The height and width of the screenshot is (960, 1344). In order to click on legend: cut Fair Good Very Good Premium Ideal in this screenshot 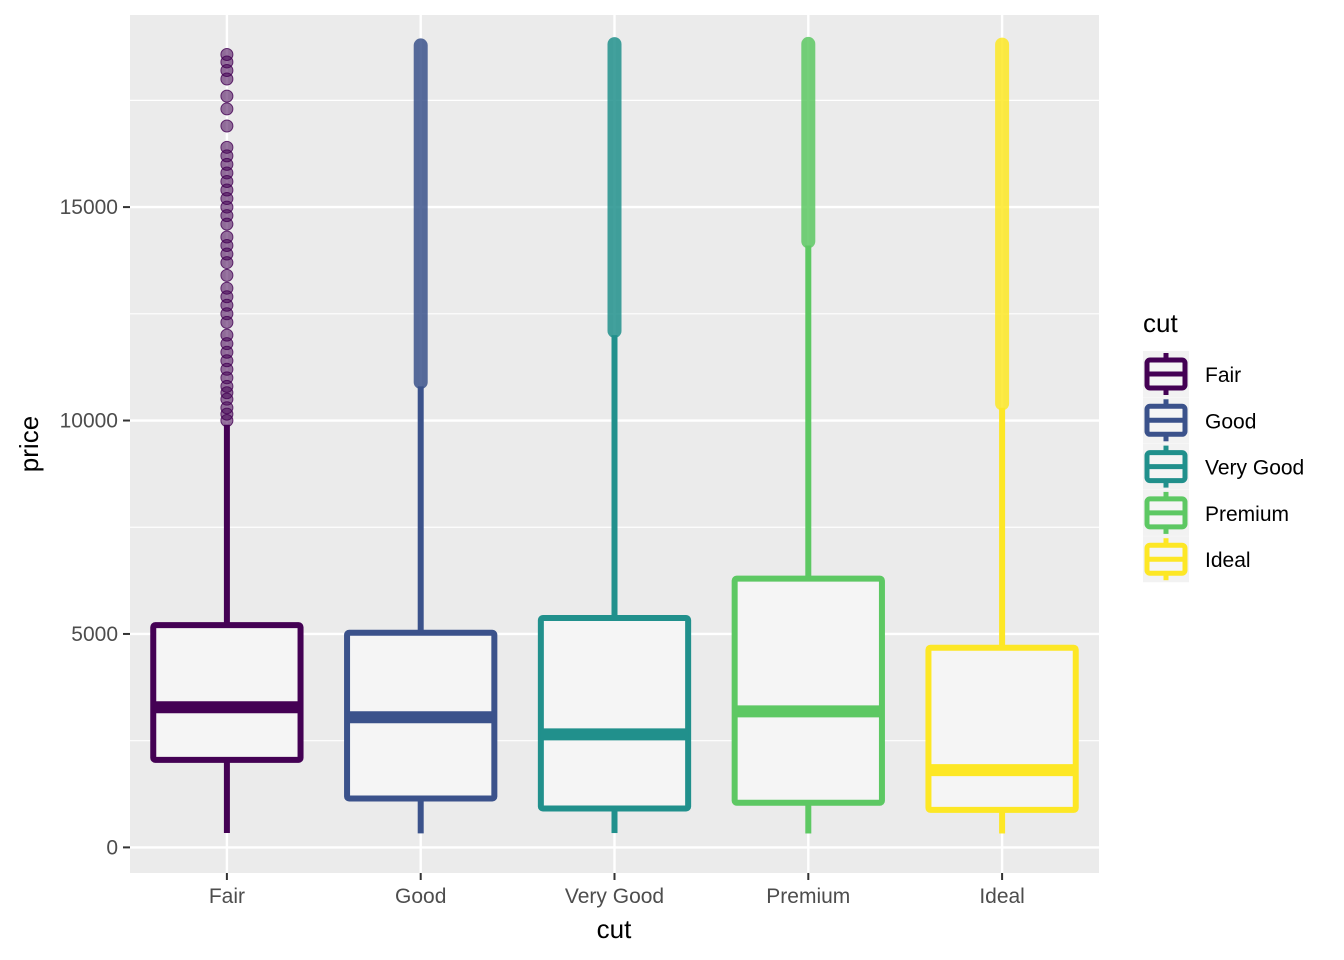, I will do `click(1223, 445)`.